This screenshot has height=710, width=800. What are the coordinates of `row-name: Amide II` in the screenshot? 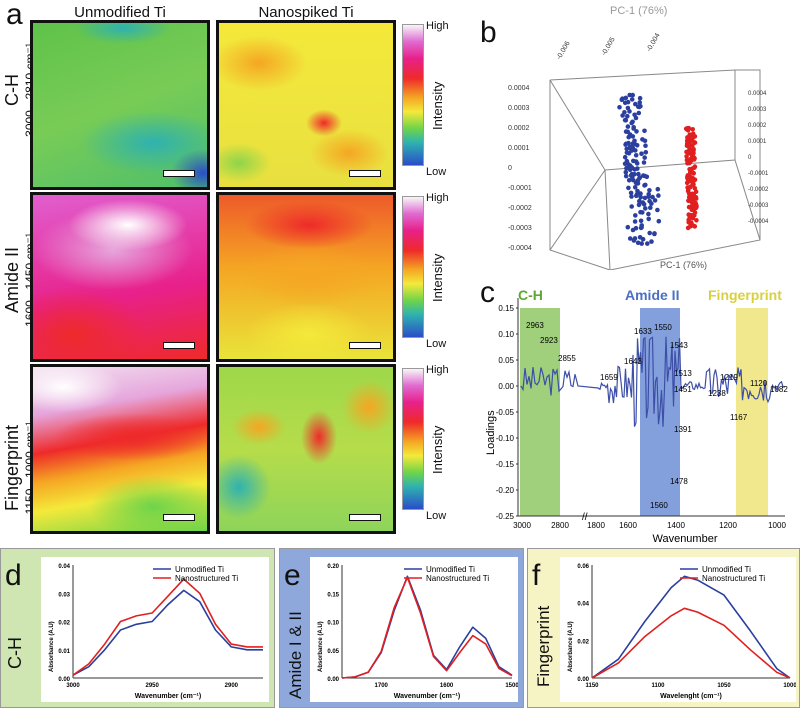 It's located at (12, 280).